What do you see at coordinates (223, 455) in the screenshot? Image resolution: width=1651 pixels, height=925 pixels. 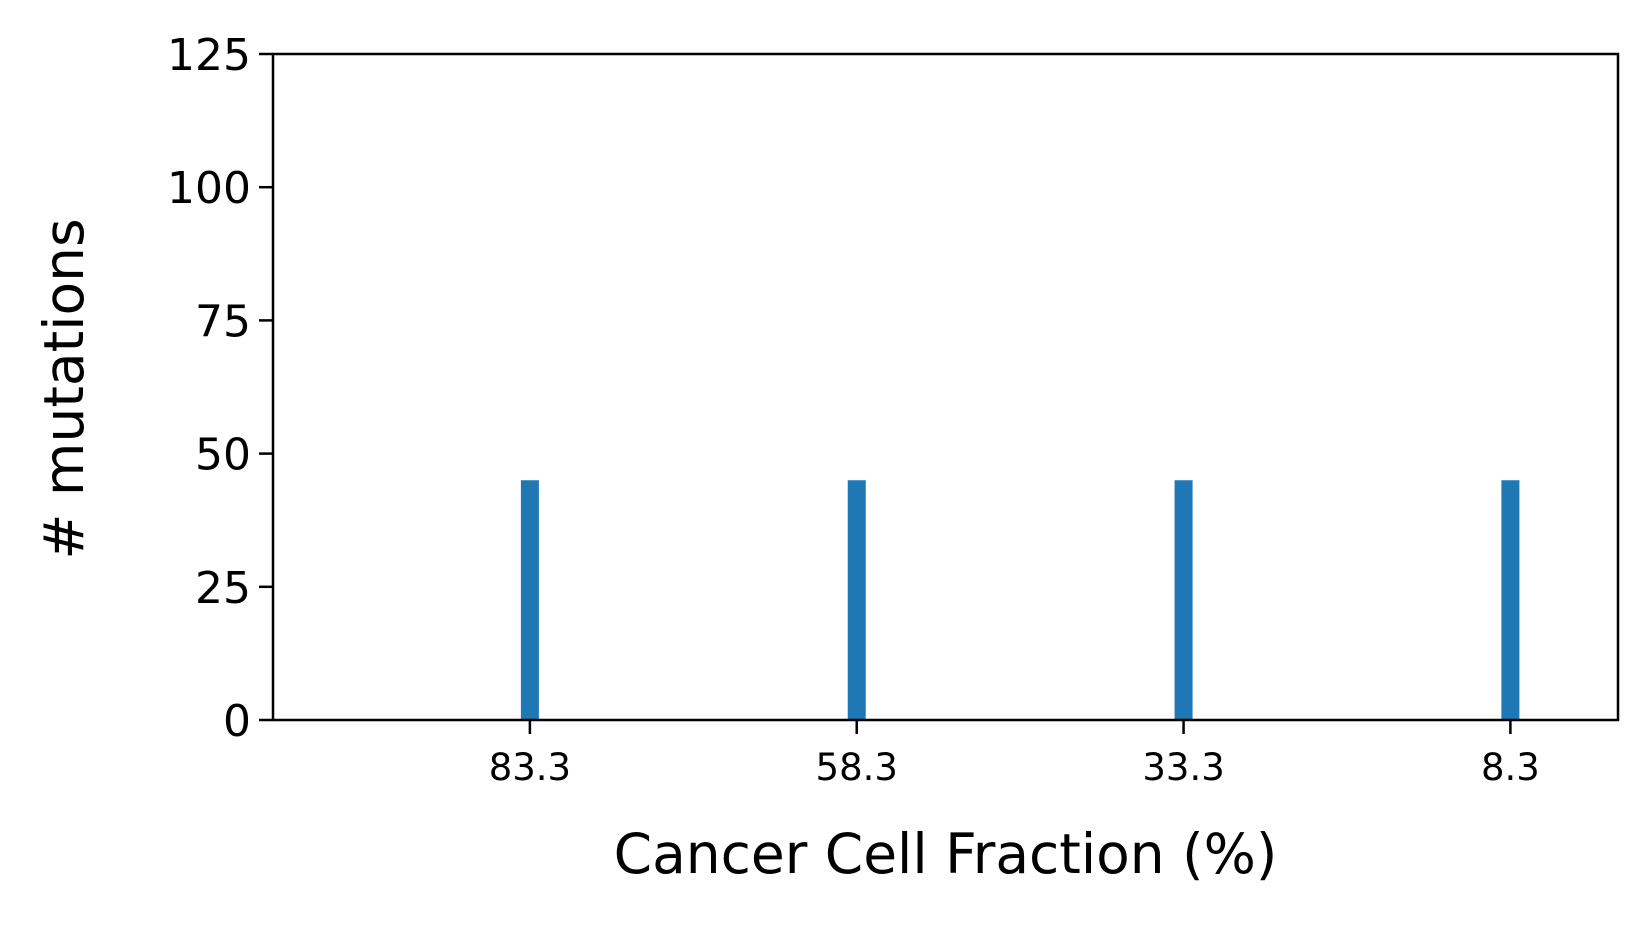 I see `y-tick-label: 50` at bounding box center [223, 455].